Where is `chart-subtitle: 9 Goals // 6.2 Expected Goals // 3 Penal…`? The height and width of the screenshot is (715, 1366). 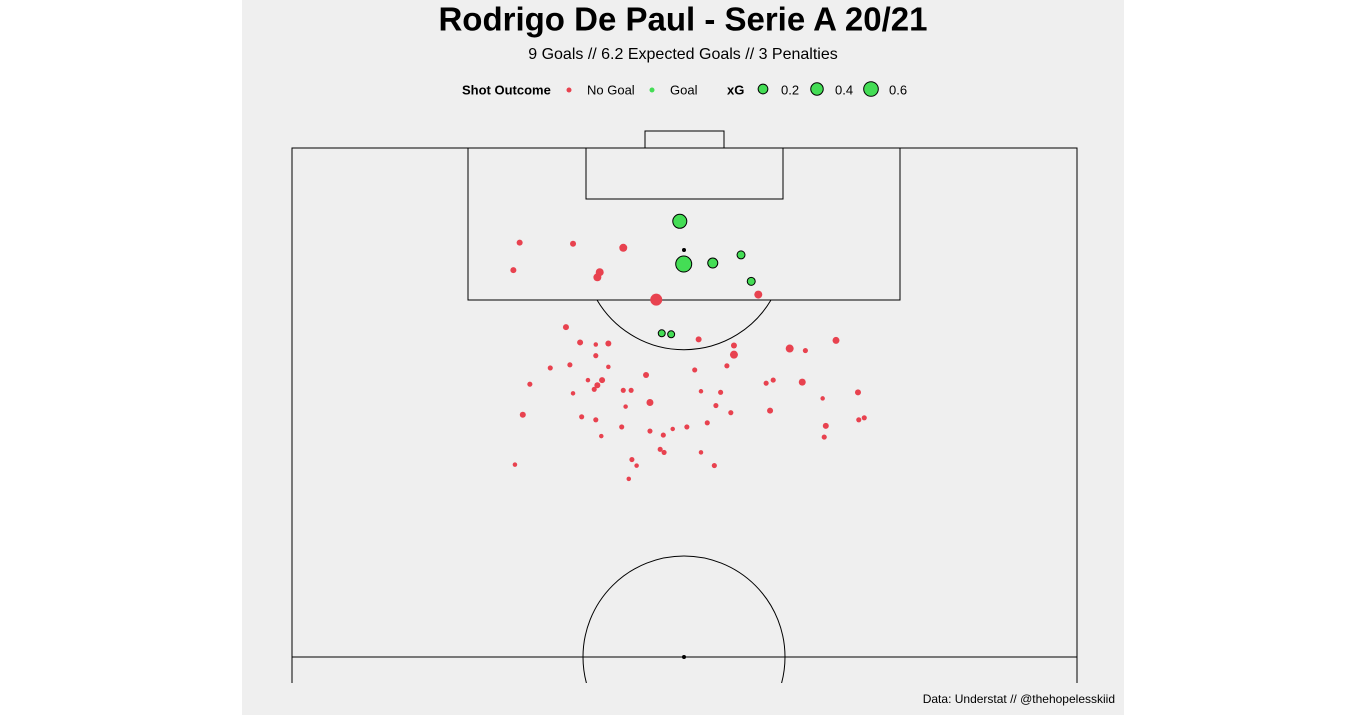
chart-subtitle: 9 Goals // 6.2 Expected Goals // 3 Penal… is located at coordinates (683, 54).